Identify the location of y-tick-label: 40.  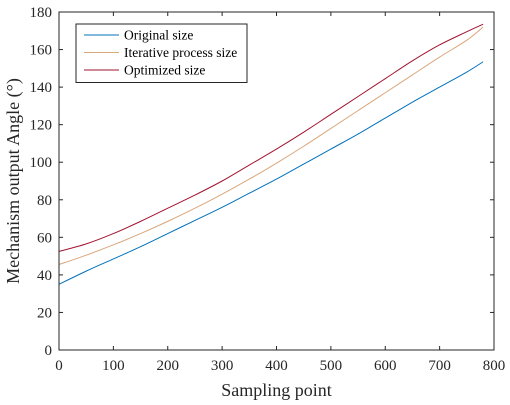
(44, 276).